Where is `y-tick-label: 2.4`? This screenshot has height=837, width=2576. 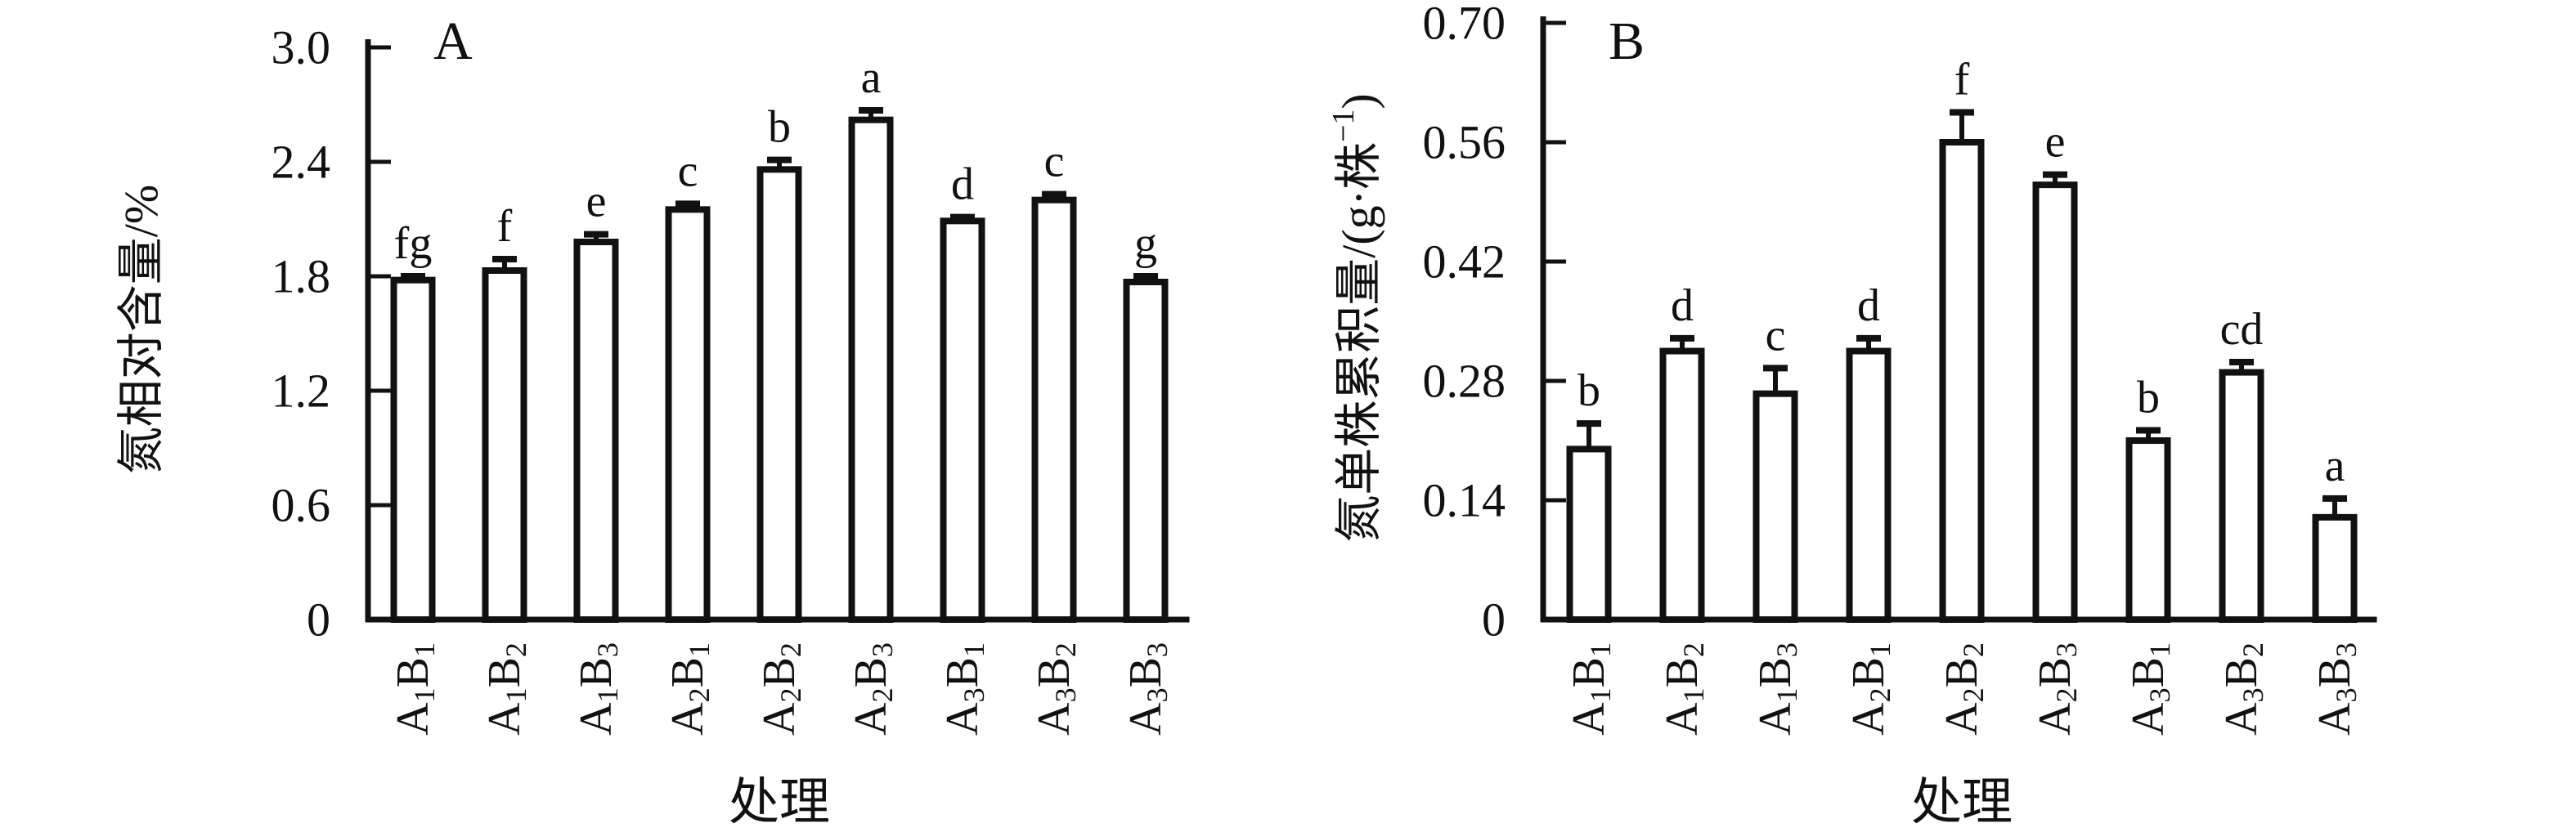 y-tick-label: 2.4 is located at coordinates (301, 162).